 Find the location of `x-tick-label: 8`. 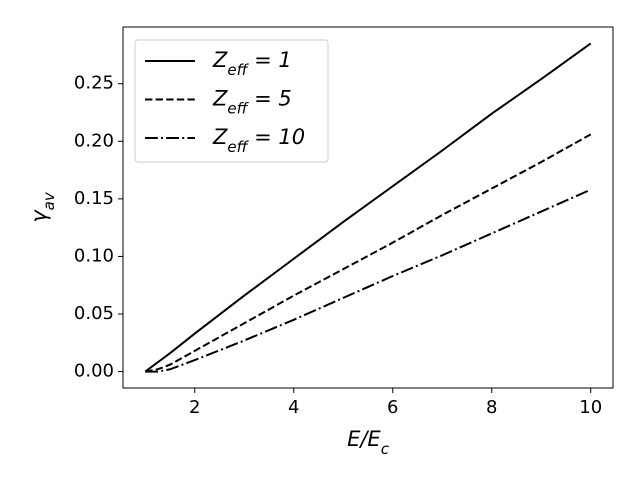

x-tick-label: 8 is located at coordinates (491, 407).